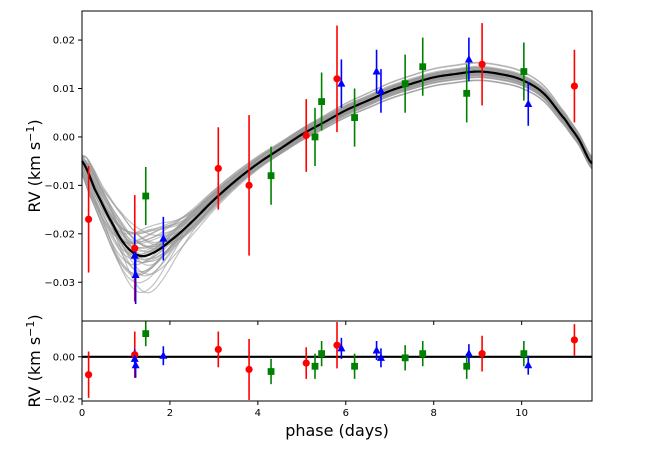 The image size is (658, 453). Describe the element at coordinates (34, 165) in the screenshot. I see `top-y-axis-label: RV (km s−1)` at that location.